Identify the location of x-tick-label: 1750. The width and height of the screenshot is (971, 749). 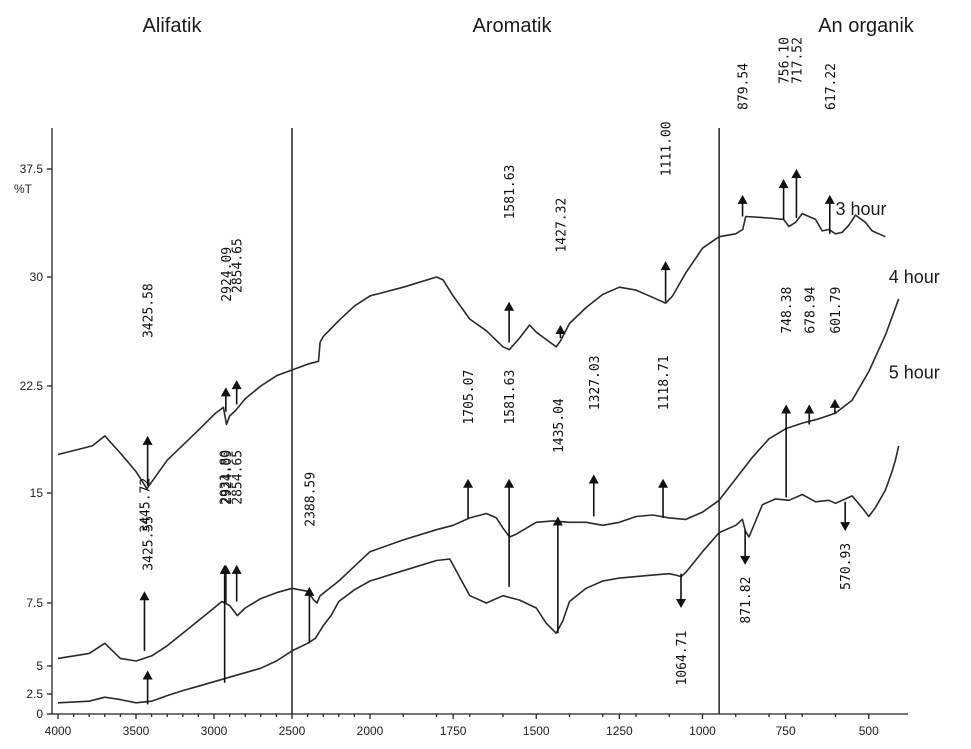
(453, 731).